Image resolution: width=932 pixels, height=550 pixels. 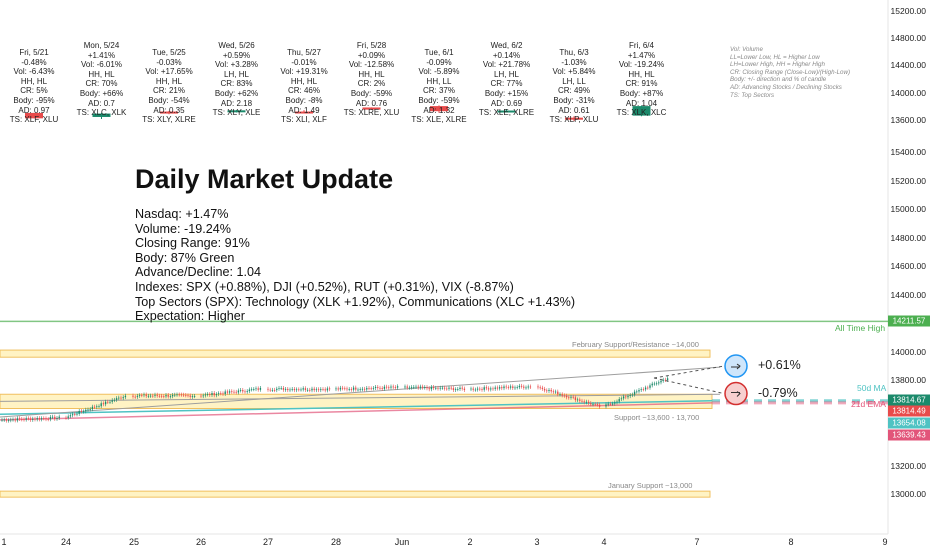 I want to click on day-stat-line: HH, HL, so click(x=371, y=74).